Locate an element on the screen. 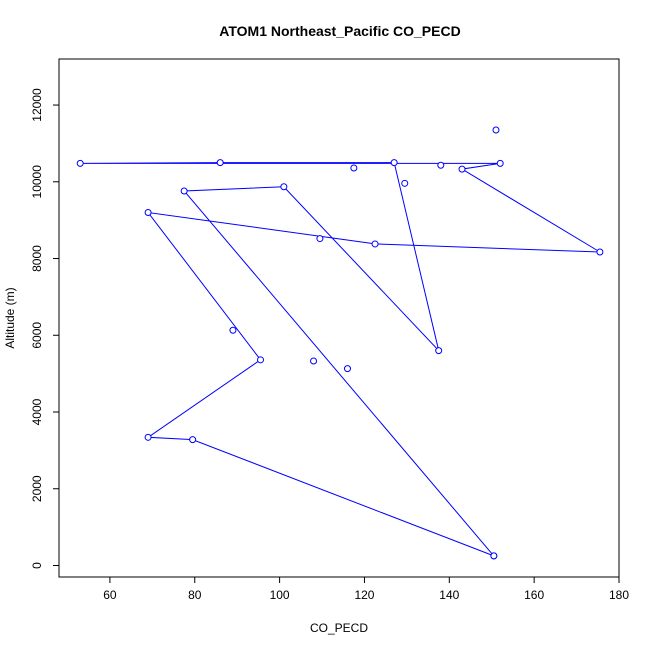  y-tick-label: 0 is located at coordinates (37, 565).